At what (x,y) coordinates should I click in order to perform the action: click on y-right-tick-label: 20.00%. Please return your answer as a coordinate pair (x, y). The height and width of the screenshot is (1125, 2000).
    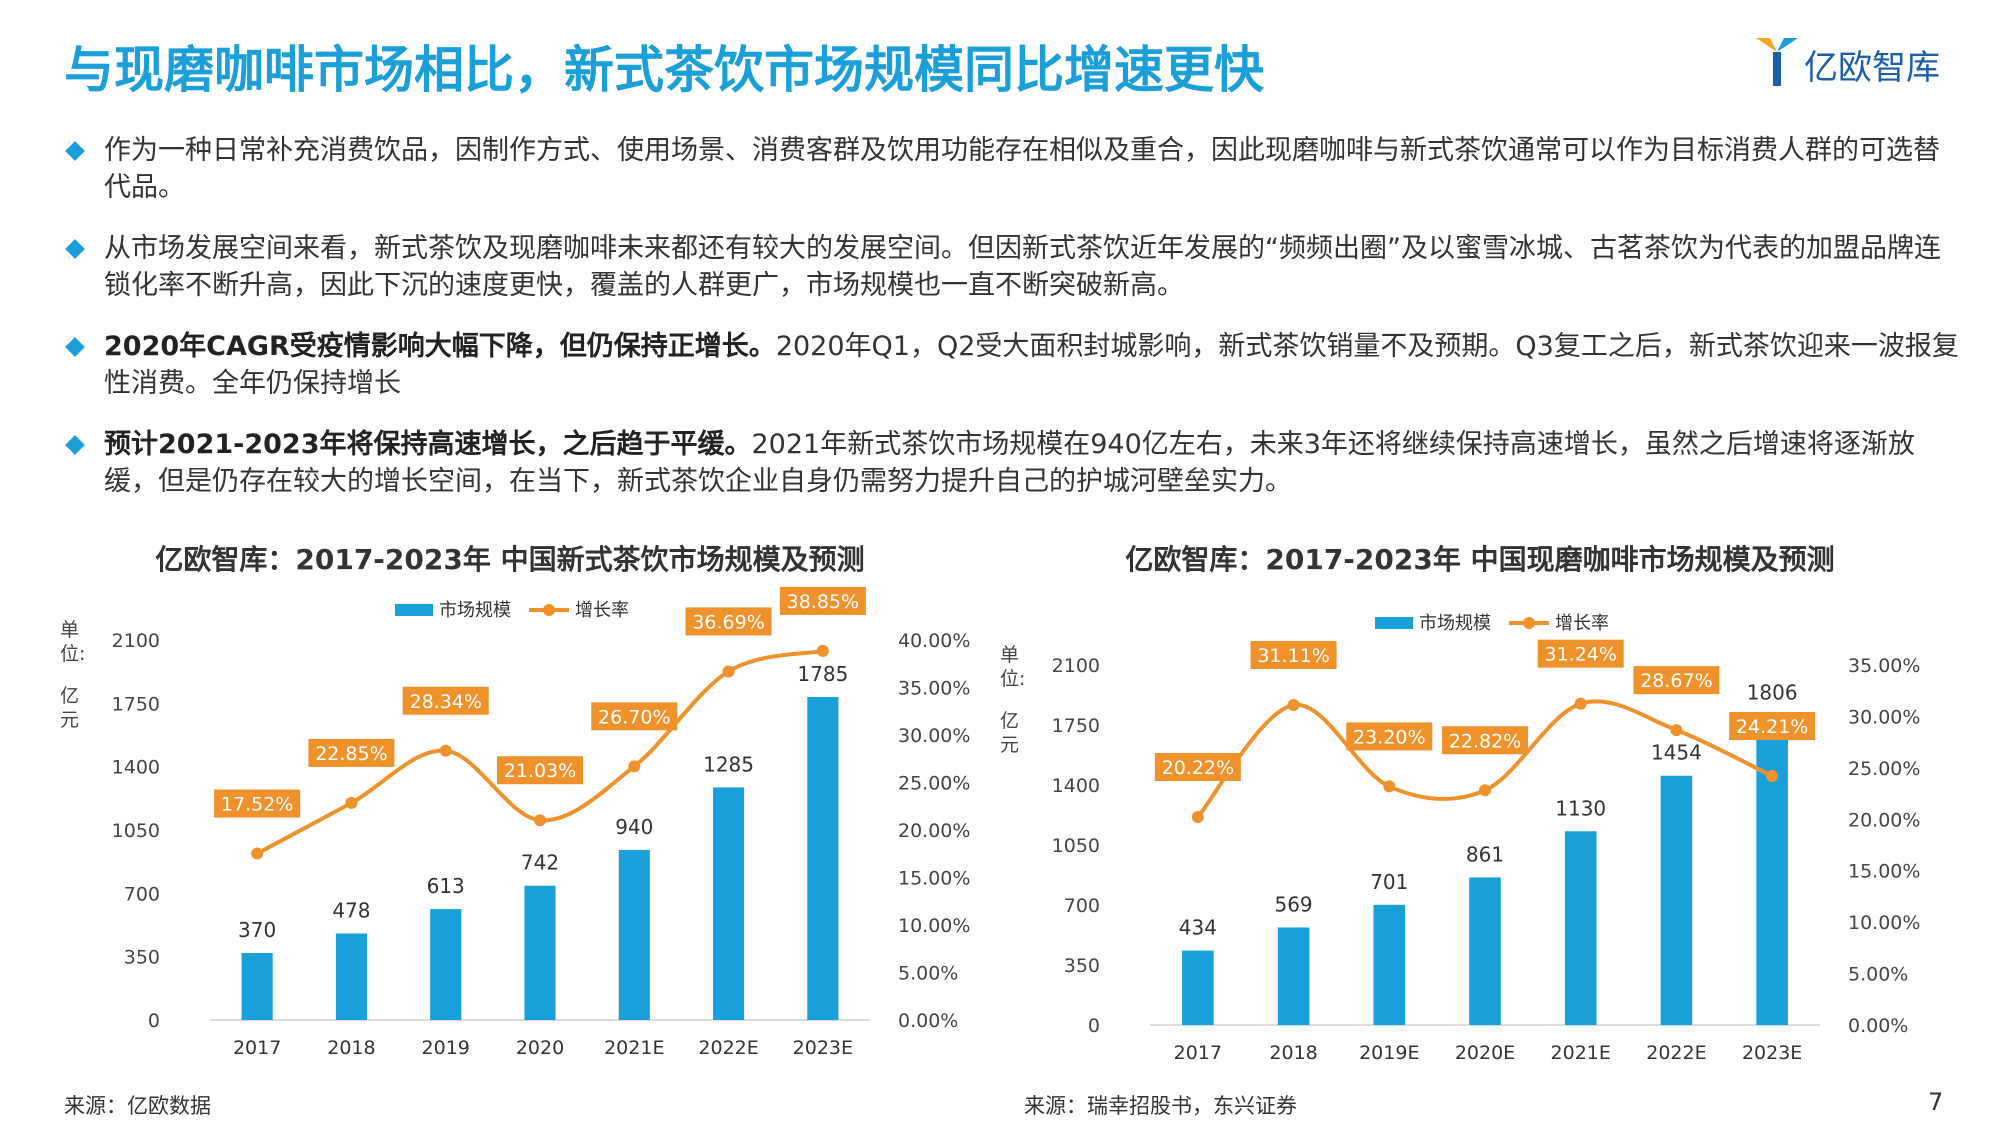
    Looking at the image, I should click on (1884, 820).